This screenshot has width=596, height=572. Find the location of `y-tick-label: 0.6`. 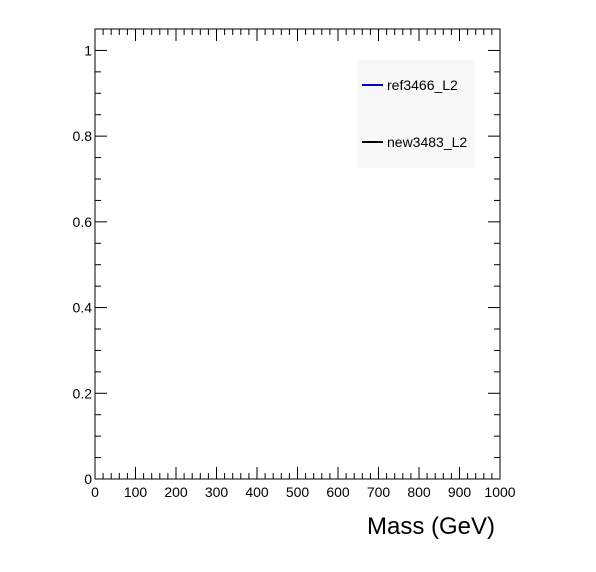

y-tick-label: 0.6 is located at coordinates (83, 222).